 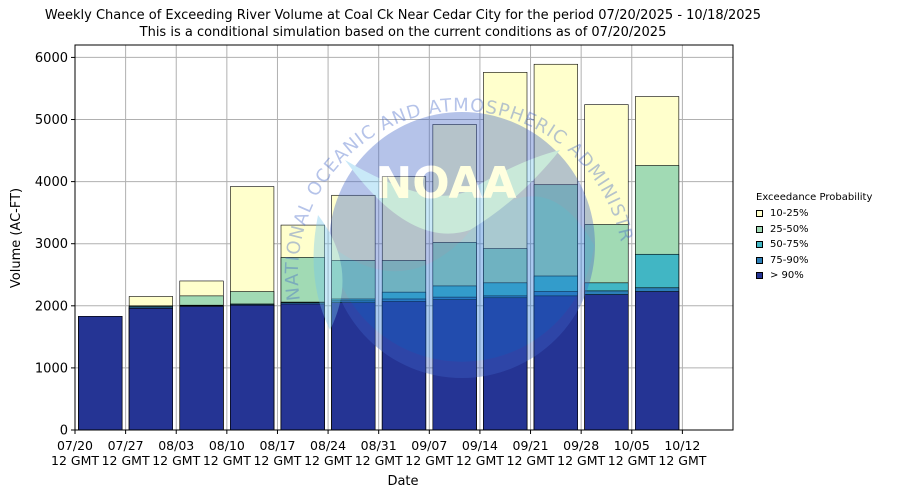 What do you see at coordinates (682, 445) in the screenshot?
I see `x-tick-label: 10/12` at bounding box center [682, 445].